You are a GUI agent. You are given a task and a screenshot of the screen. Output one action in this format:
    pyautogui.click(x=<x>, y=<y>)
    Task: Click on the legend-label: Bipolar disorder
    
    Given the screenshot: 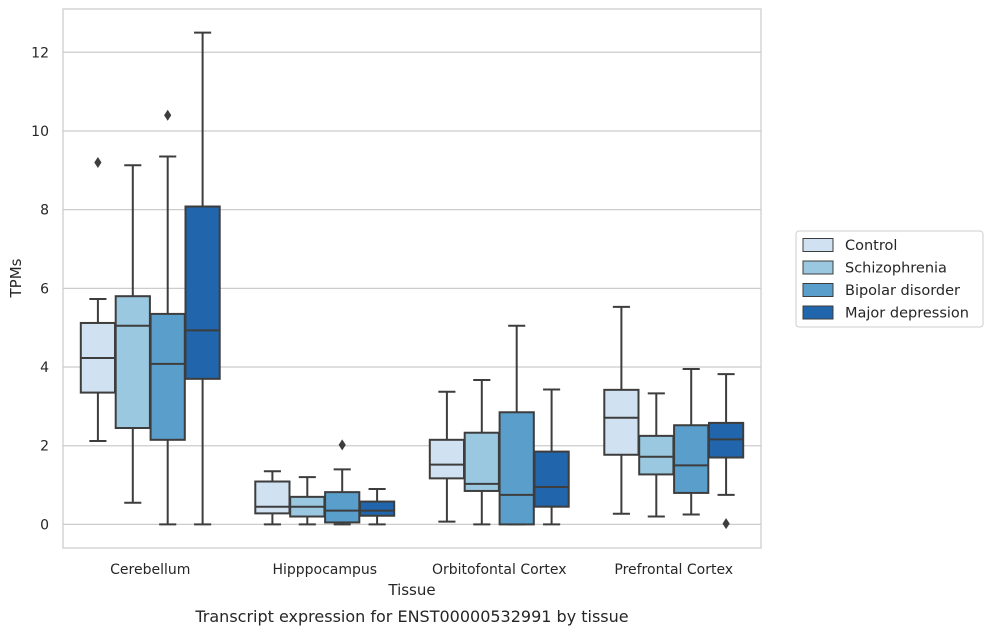 What is the action you would take?
    pyautogui.click(x=902, y=291)
    